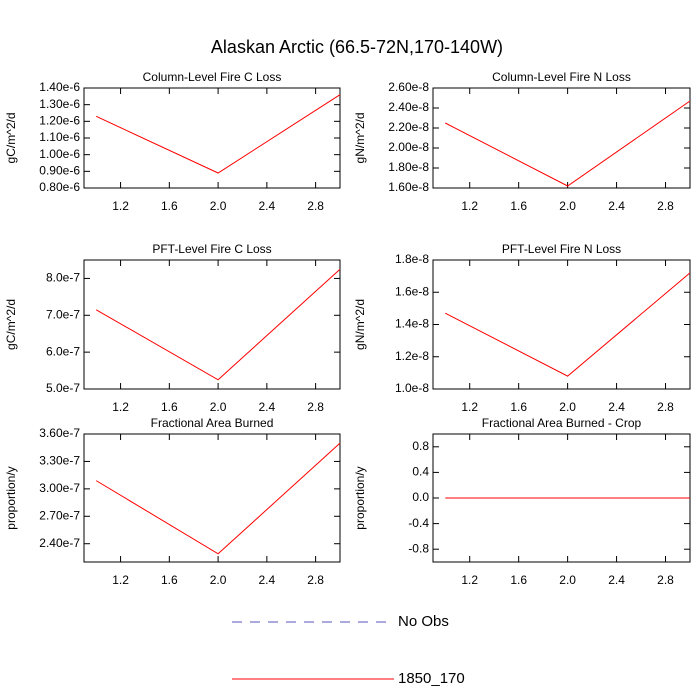 This screenshot has width=700, height=700. I want to click on y-tick-label: 1.80e-8, so click(408, 167).